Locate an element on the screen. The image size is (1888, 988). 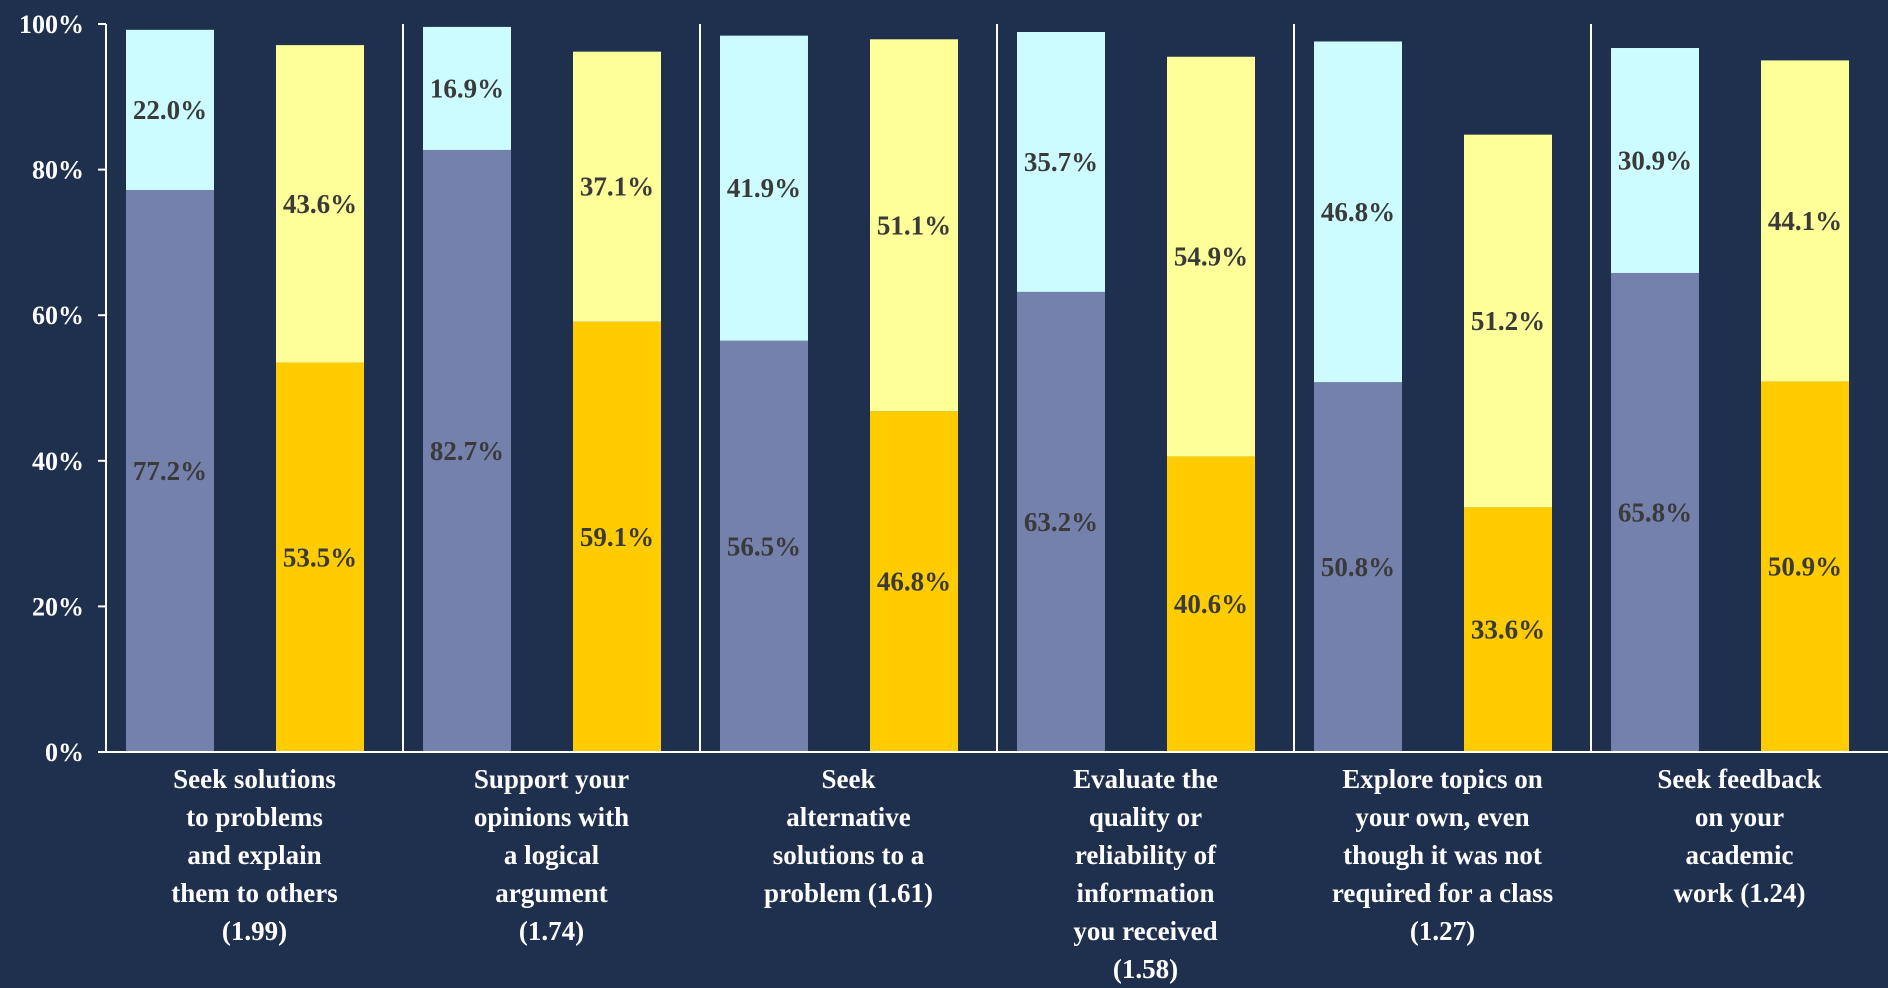
data-label: 51.2% is located at coordinates (1508, 321).